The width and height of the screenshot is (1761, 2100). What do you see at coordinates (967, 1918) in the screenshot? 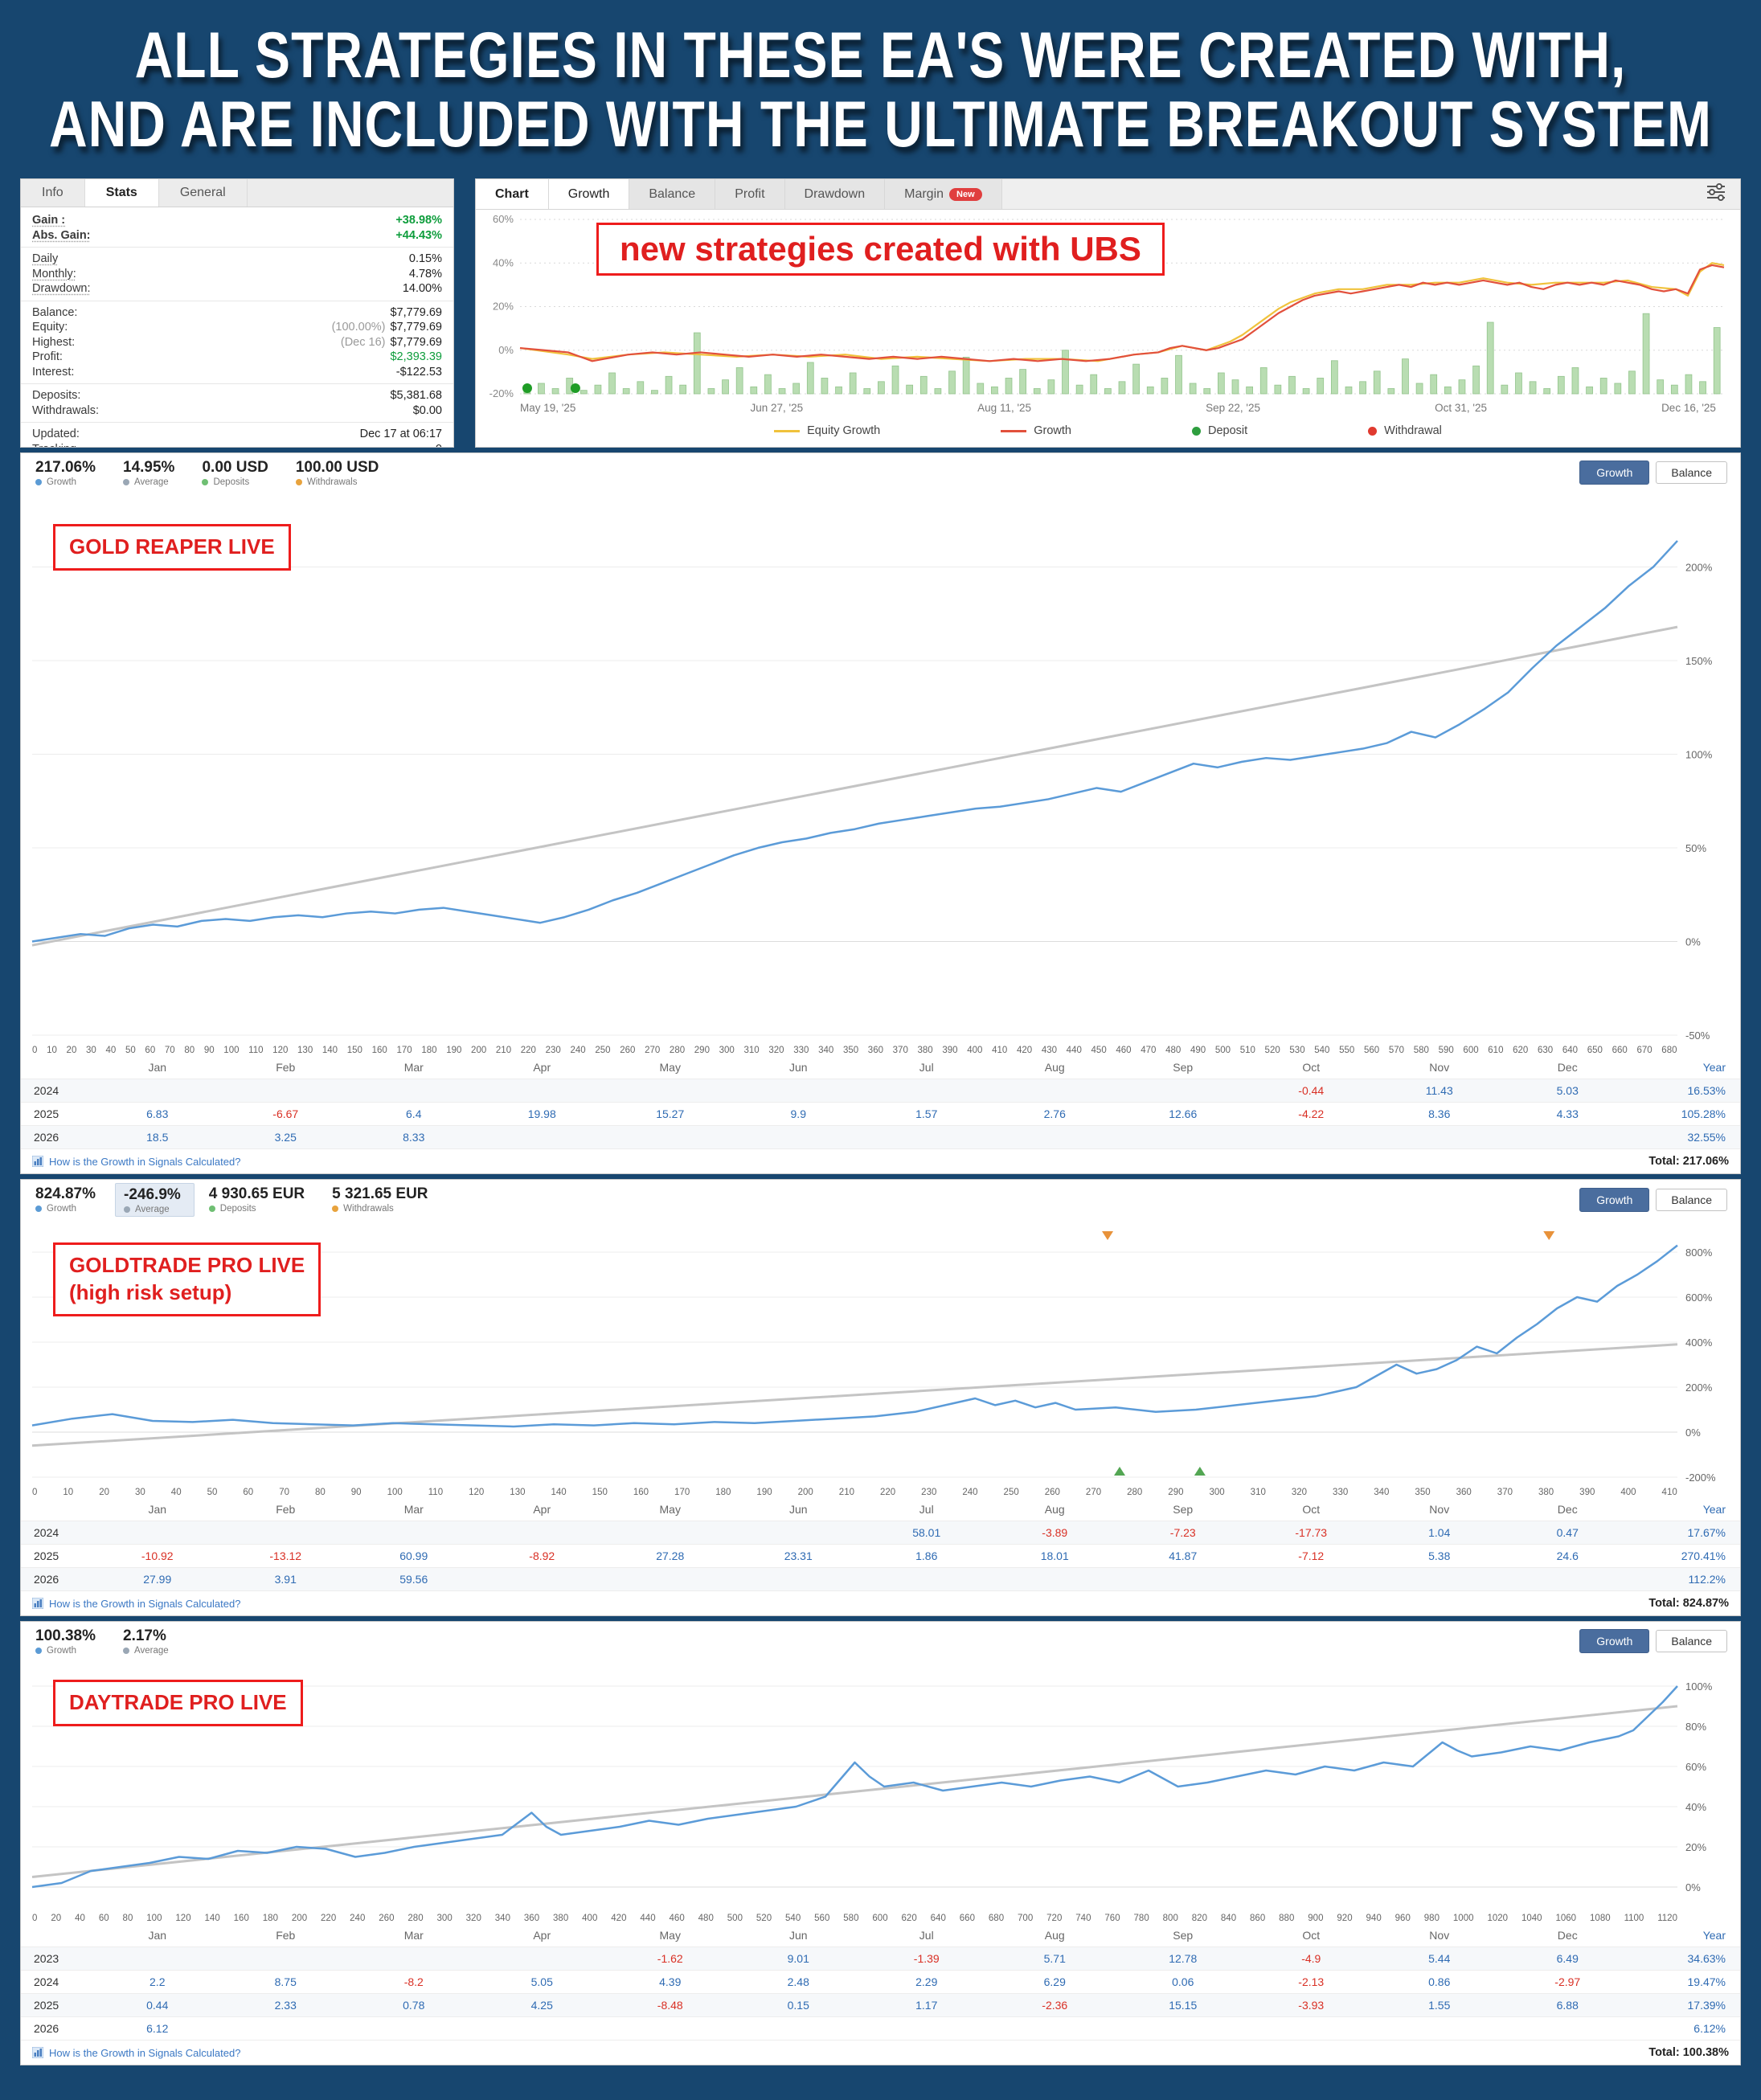
I see `trade-tick: 660` at bounding box center [967, 1918].